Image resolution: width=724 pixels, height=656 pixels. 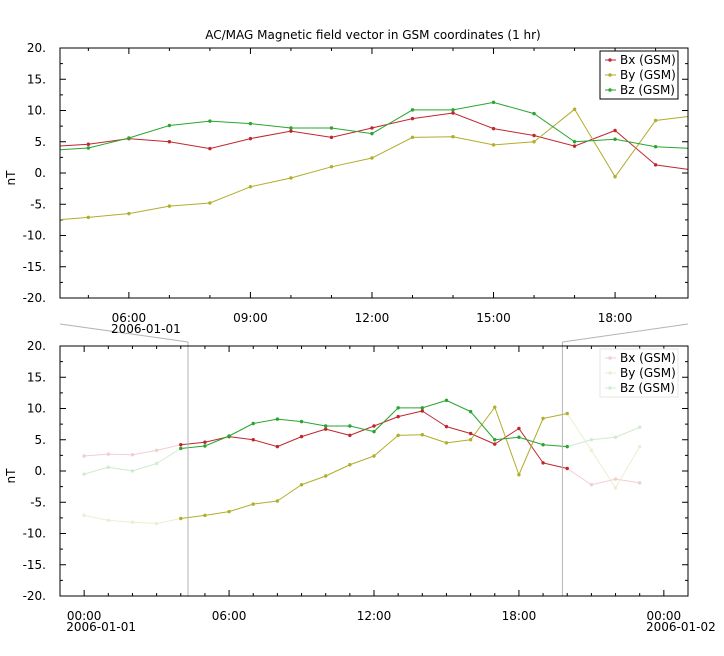 What do you see at coordinates (374, 616) in the screenshot?
I see `x-tick-label: 12:00` at bounding box center [374, 616].